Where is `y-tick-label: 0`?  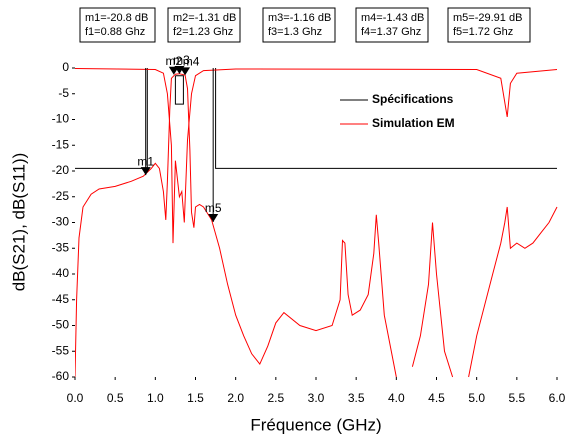
y-tick-label: 0 is located at coordinates (65, 67).